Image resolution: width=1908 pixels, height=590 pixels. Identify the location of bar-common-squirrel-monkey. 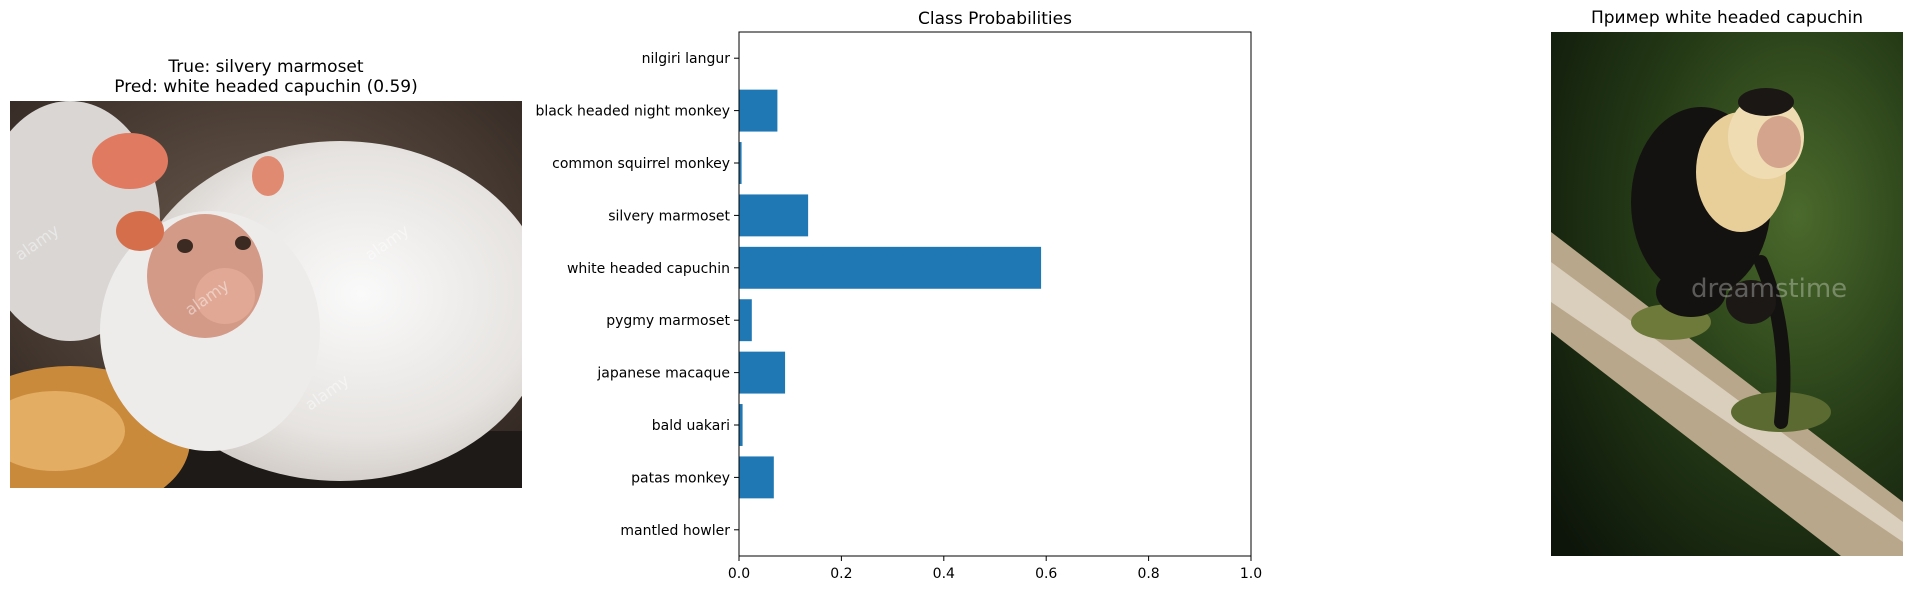
(740, 163).